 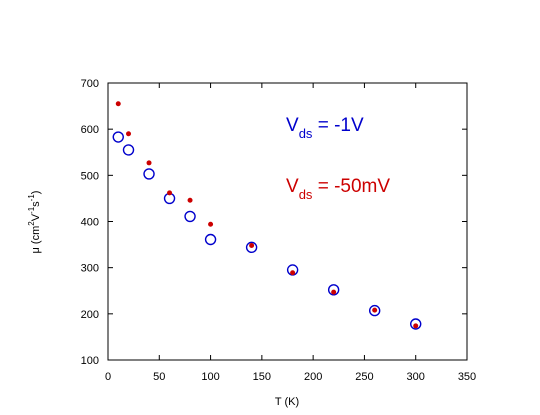 I want to click on annotation-1-text: = -1V, so click(x=338, y=125).